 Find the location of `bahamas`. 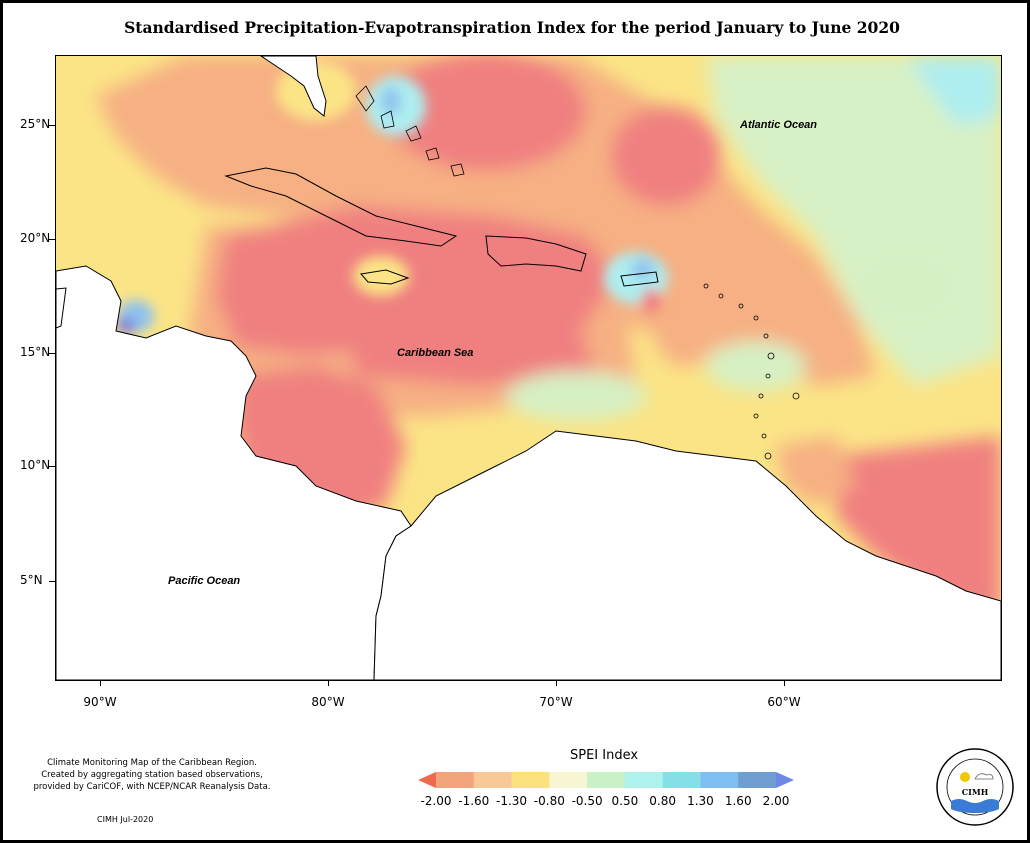

bahamas is located at coordinates (410, 131).